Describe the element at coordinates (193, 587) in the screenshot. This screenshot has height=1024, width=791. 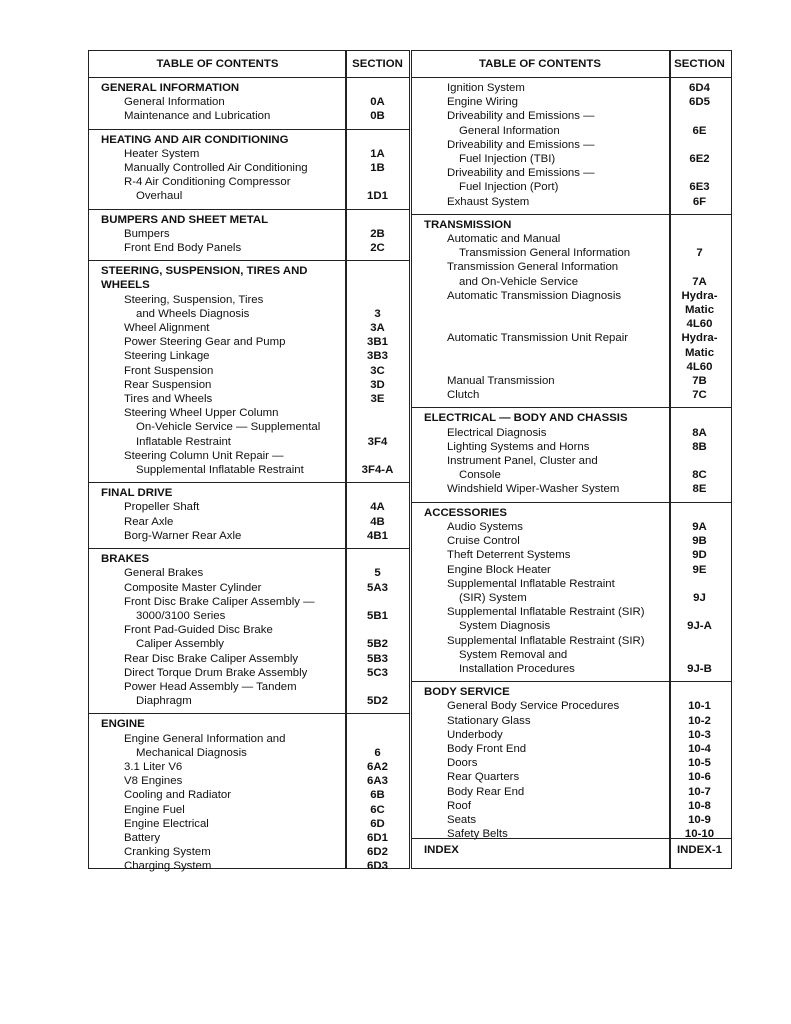
I see `entry-line: Composite Master Cylinder` at that location.